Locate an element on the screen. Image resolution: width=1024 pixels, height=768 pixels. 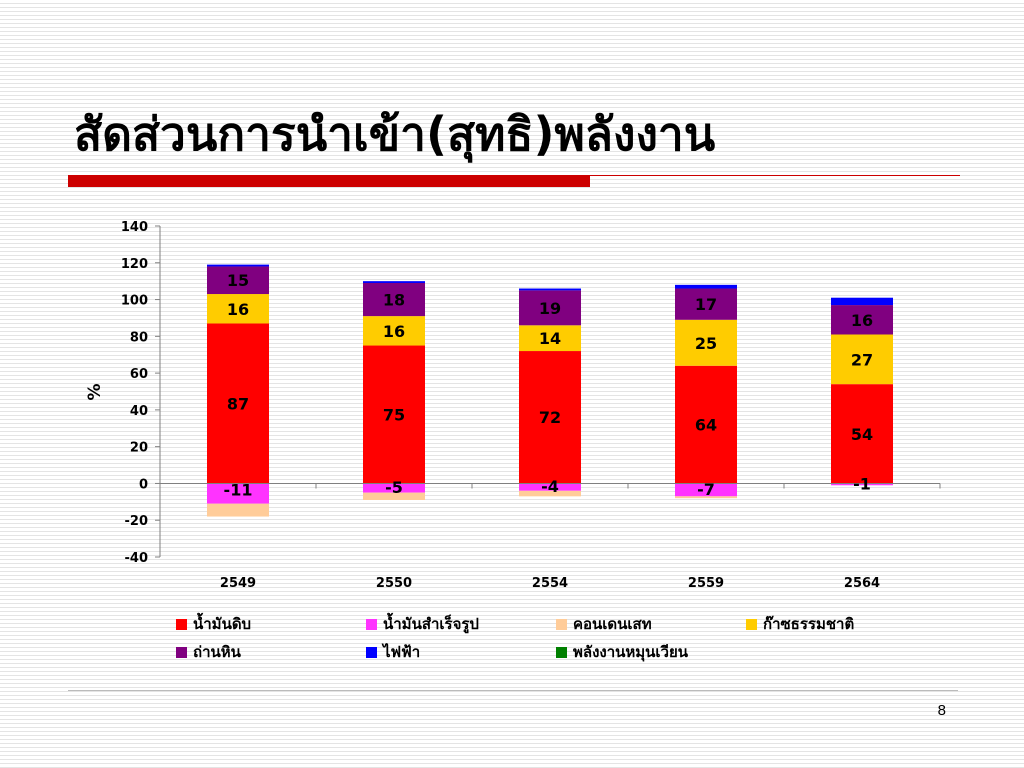
bar-segment-2550-s2 is located at coordinates (394, 496).